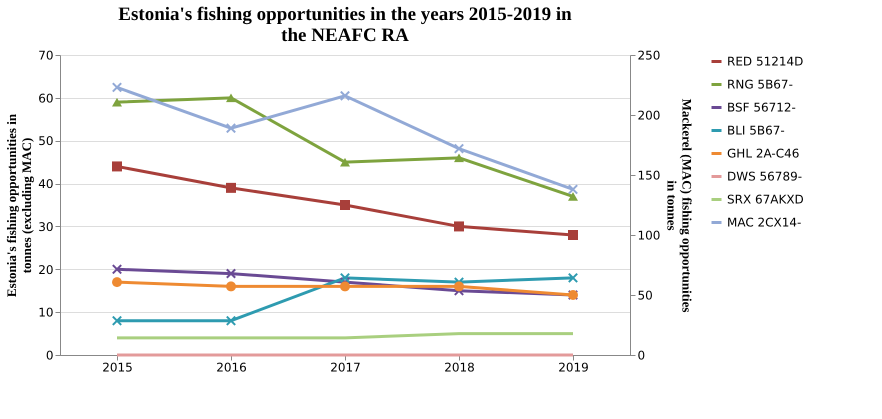 The height and width of the screenshot is (419, 882). What do you see at coordinates (645, 295) in the screenshot?
I see `y2-tick-label: 50` at bounding box center [645, 295].